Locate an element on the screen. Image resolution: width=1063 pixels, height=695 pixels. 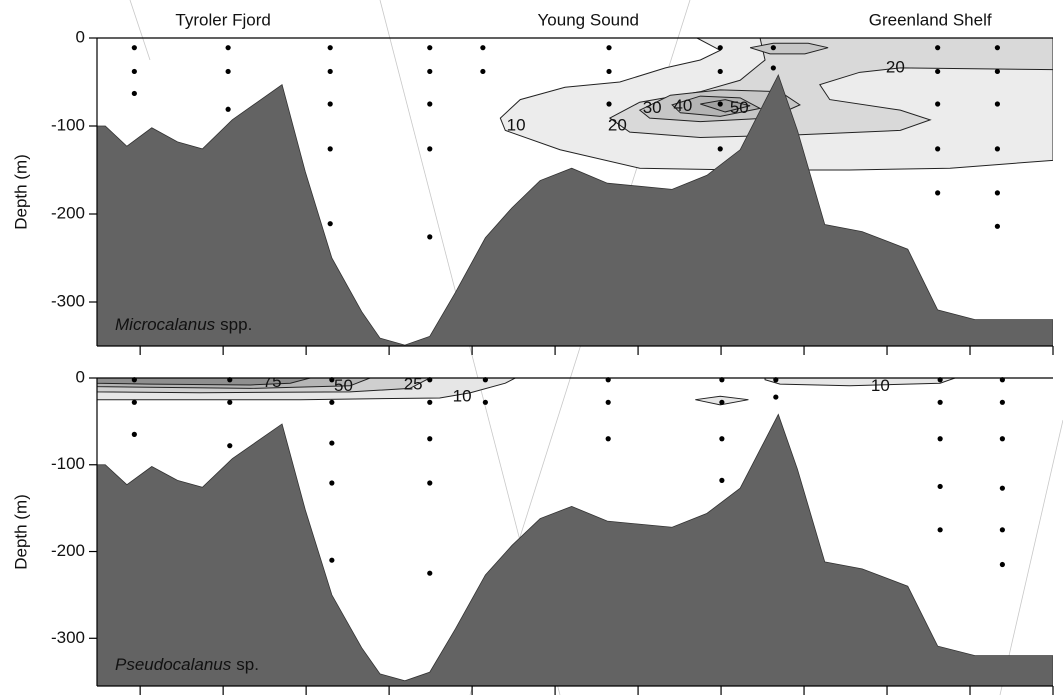
region-label: Young Sound is located at coordinates (588, 19).